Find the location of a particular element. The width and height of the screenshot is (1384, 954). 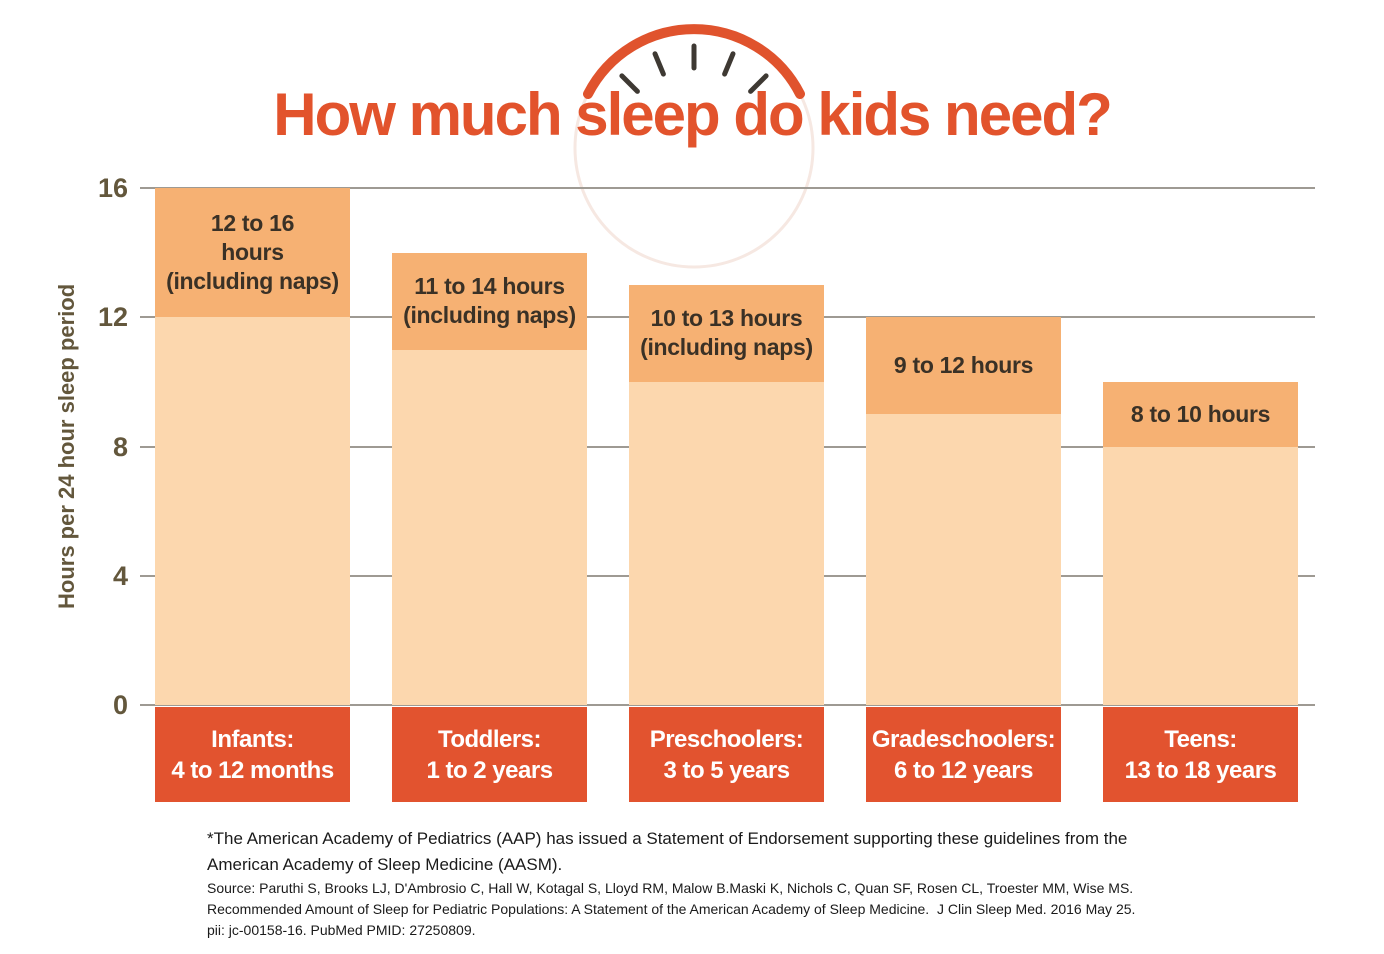

clock-icon is located at coordinates (694, 146).